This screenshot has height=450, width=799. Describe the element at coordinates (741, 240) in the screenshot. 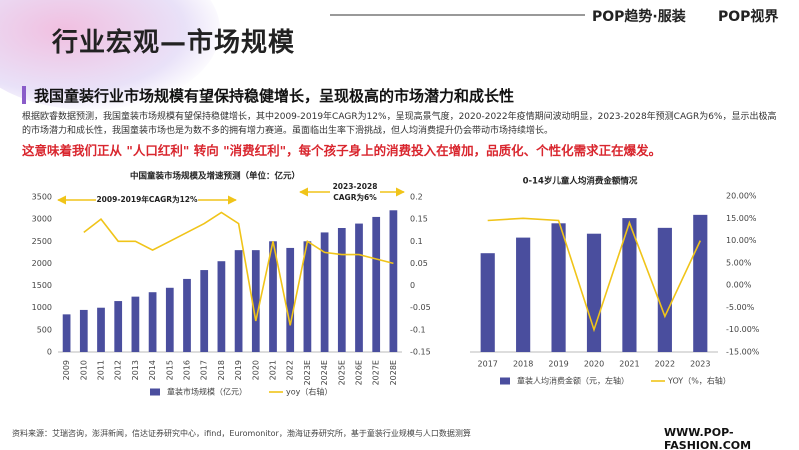

I see `y-tick-label: 10.00%` at that location.